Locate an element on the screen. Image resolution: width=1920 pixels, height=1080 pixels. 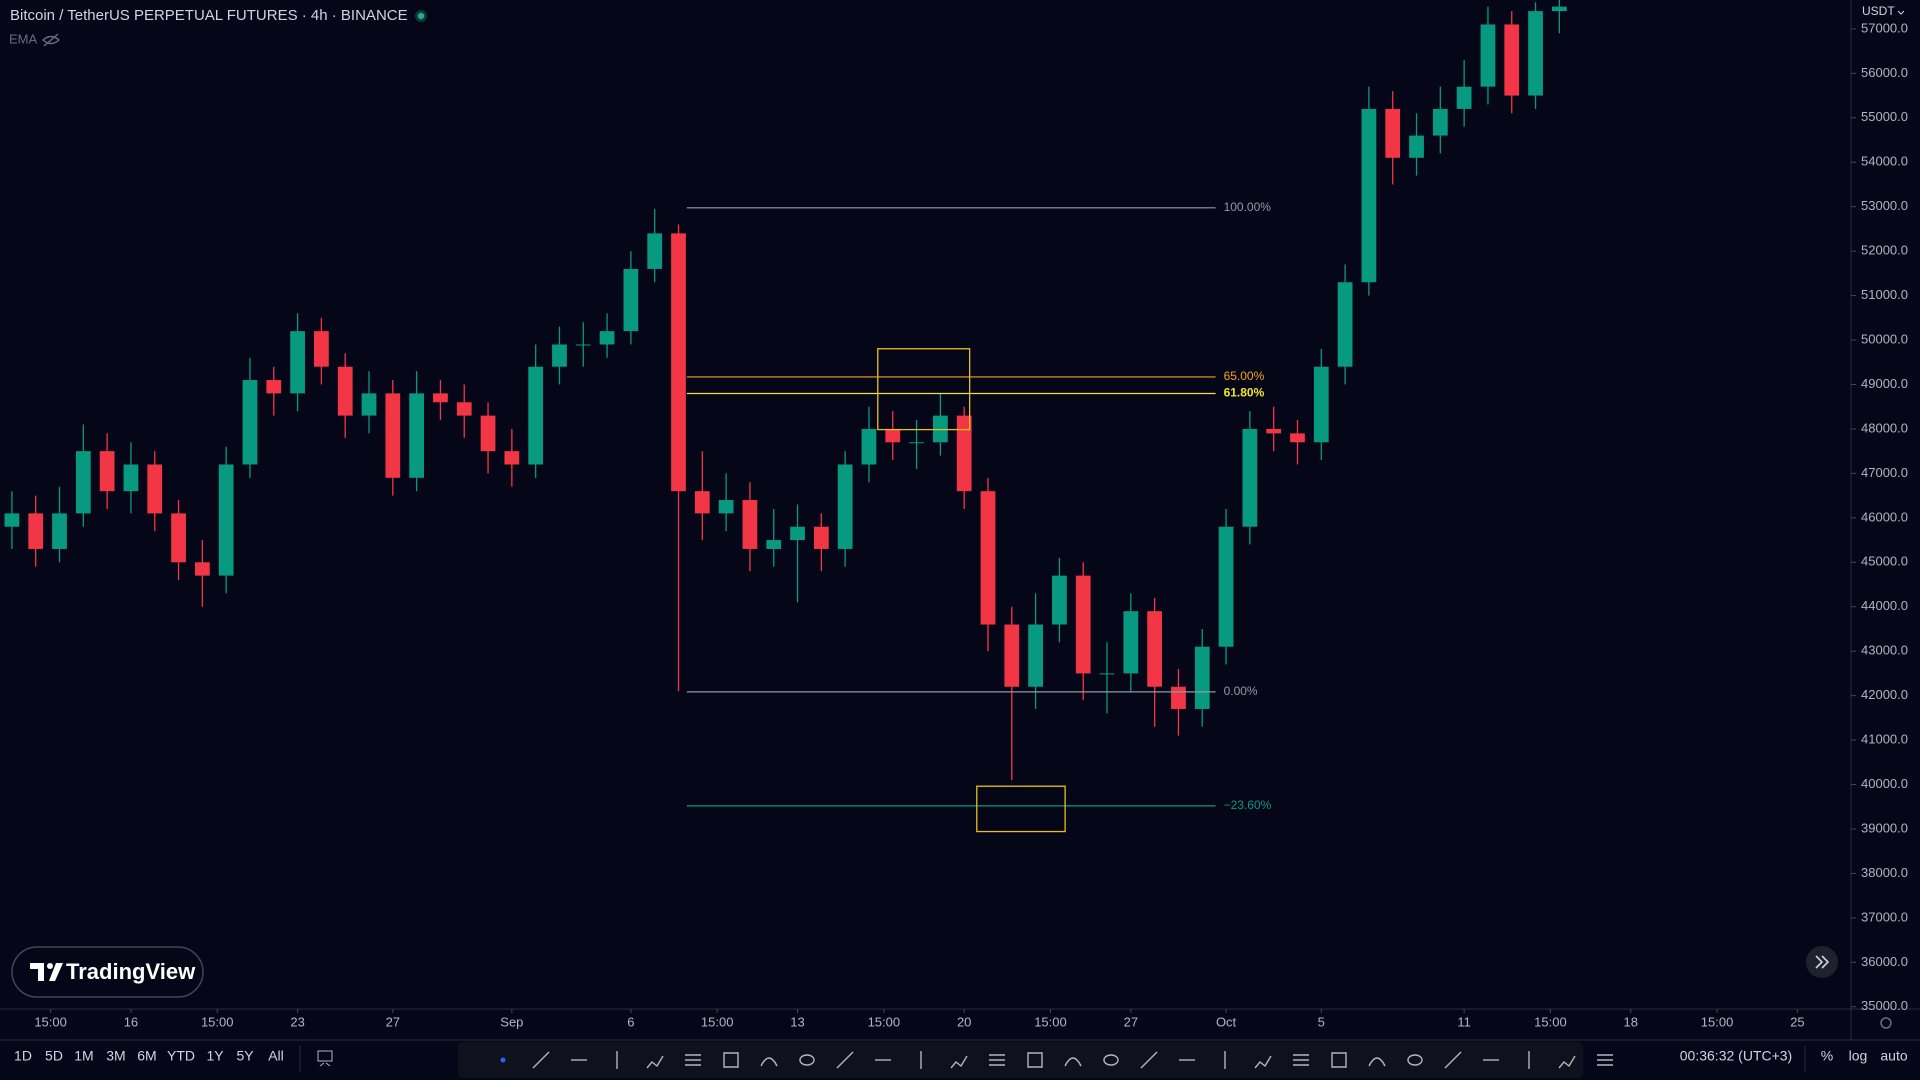
currency-label: USDT is located at coordinates (1878, 11).